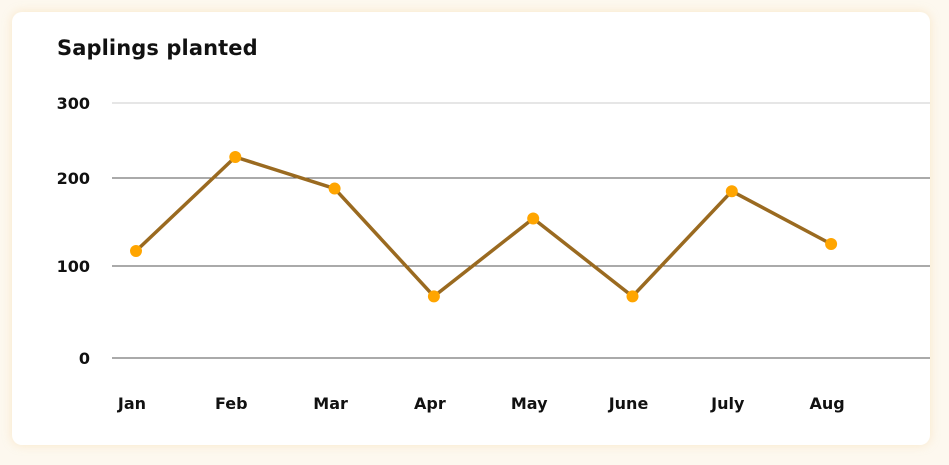 This screenshot has width=949, height=465. What do you see at coordinates (533, 218) in the screenshot?
I see `data-point-may` at bounding box center [533, 218].